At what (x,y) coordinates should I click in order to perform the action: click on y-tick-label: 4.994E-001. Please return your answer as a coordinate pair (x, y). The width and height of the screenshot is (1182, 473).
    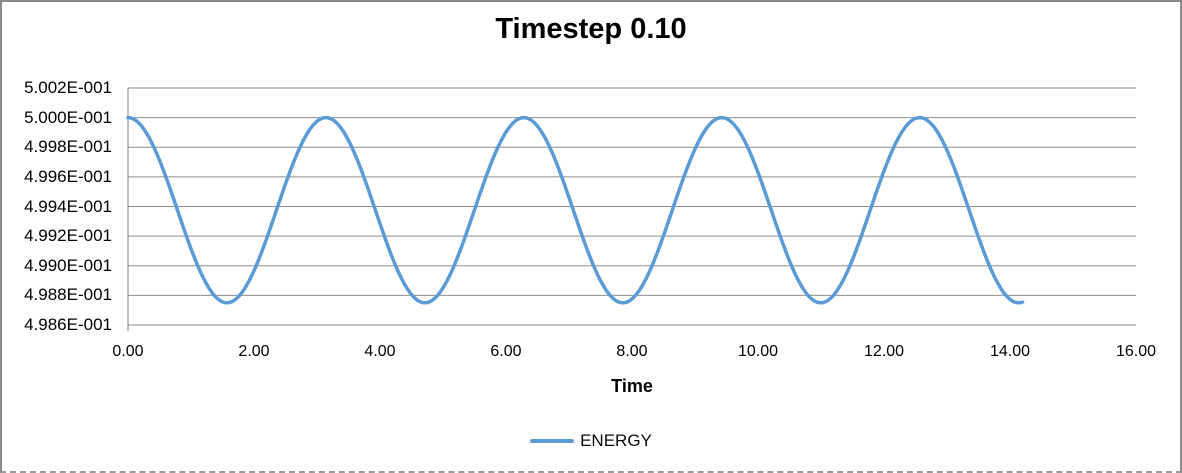
    Looking at the image, I should click on (68, 206).